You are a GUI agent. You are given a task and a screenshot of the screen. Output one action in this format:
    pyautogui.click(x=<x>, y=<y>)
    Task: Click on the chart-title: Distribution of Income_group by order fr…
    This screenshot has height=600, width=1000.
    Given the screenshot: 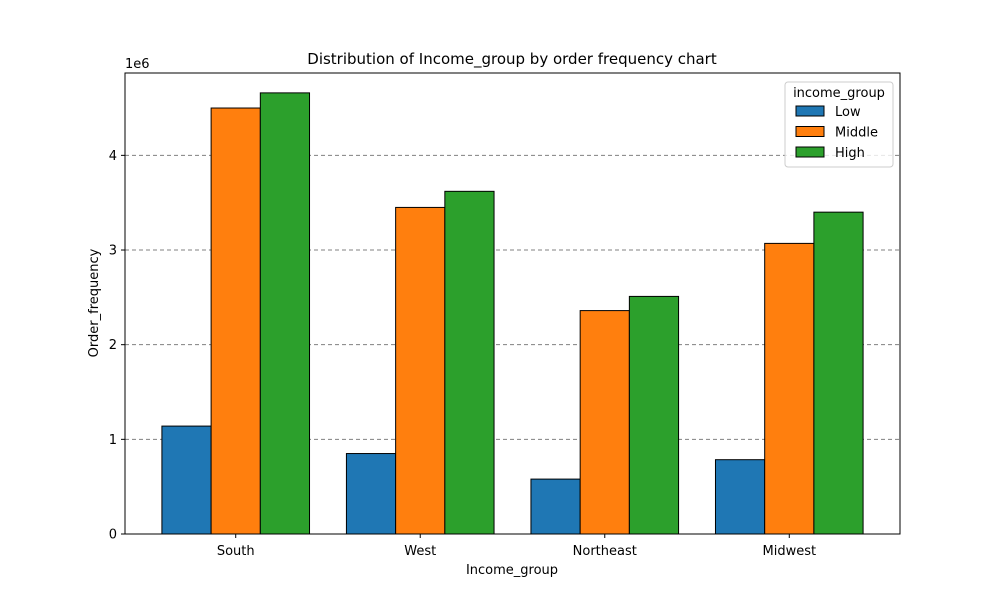 What is the action you would take?
    pyautogui.click(x=512, y=59)
    